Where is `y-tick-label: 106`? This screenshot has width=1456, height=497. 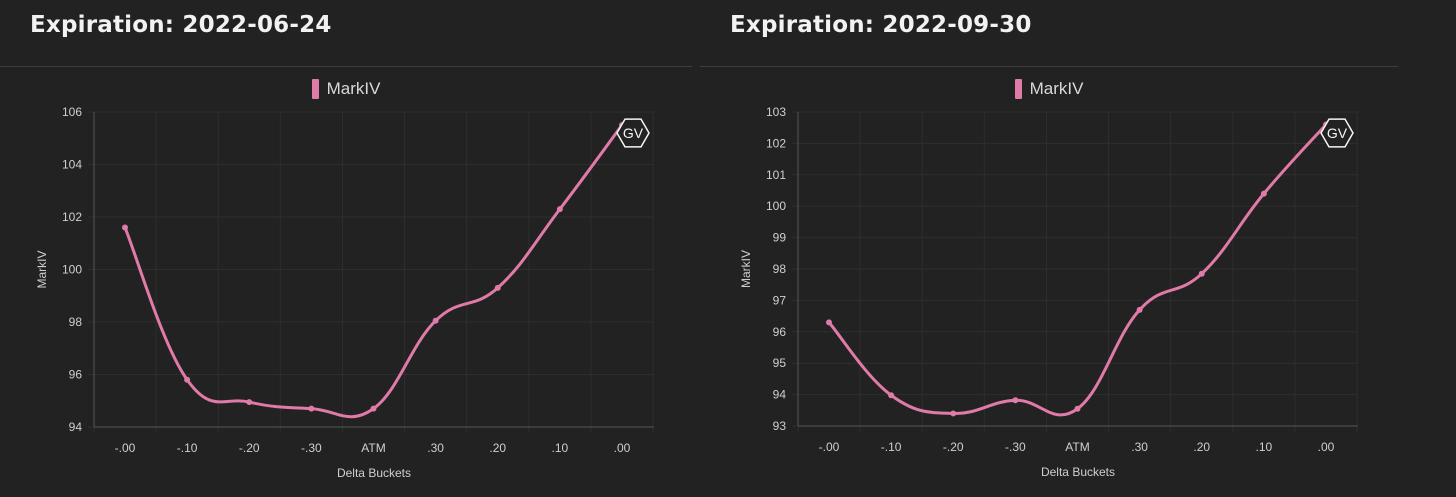 y-tick-label: 106 is located at coordinates (72, 112).